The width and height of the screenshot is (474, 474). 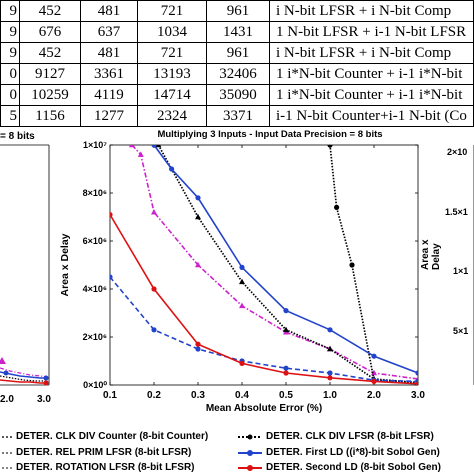 I want to click on right-panel-ytick-1: 1×1, so click(x=461, y=271).